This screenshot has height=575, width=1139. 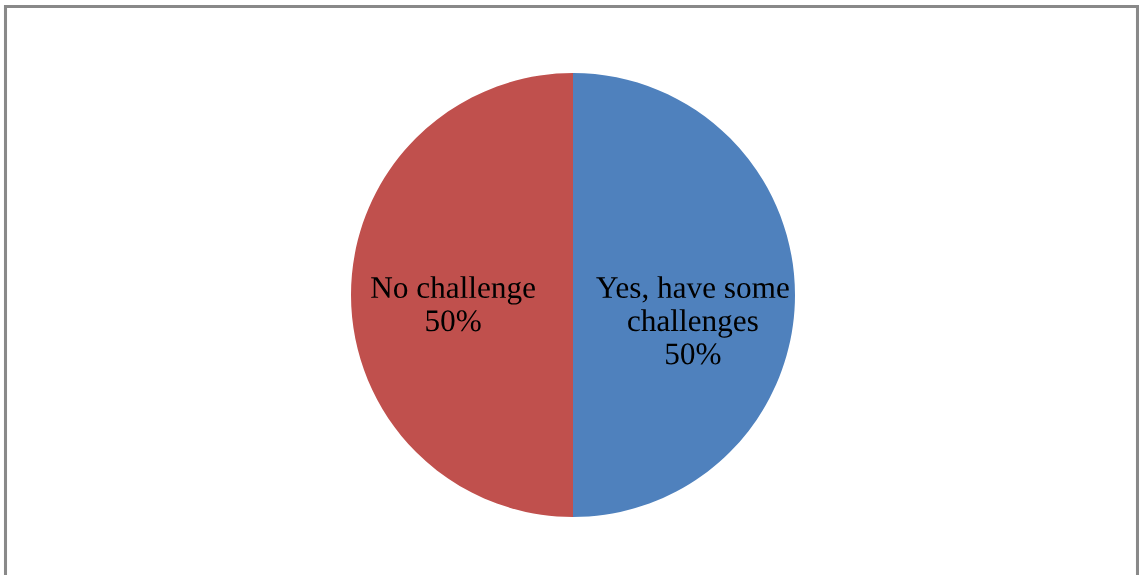 What do you see at coordinates (692, 307) in the screenshot?
I see `slice-label: Yes, have some challenges` at bounding box center [692, 307].